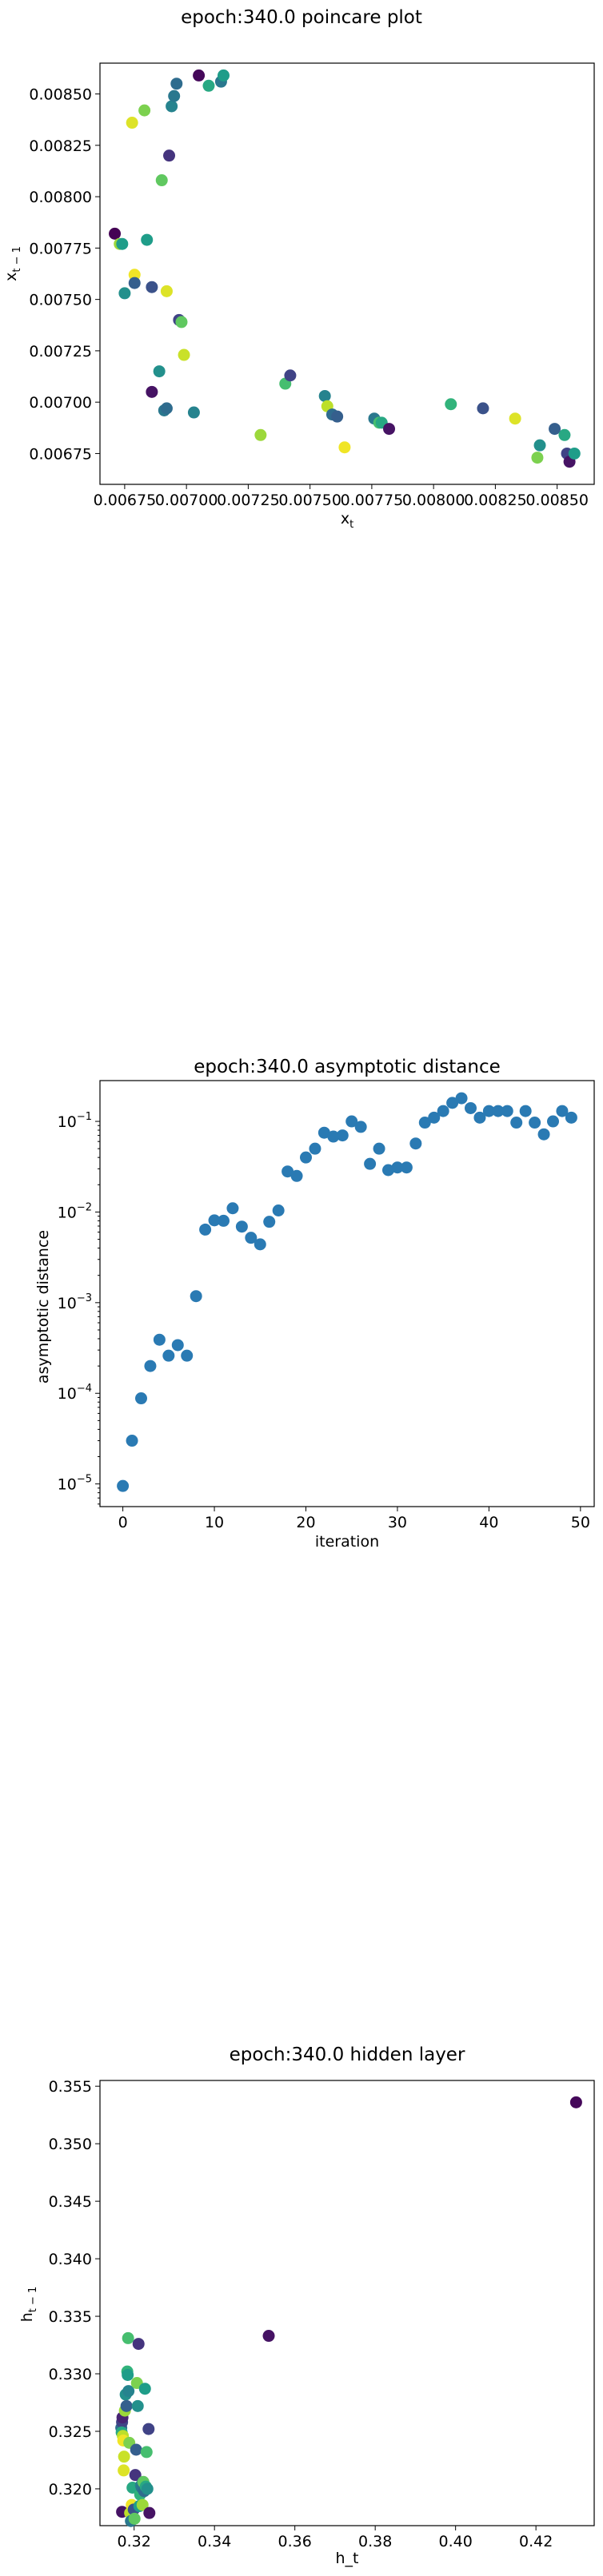 The height and width of the screenshot is (2576, 603). Describe the element at coordinates (347, 273) in the screenshot. I see `poincare-plot-frame` at that location.